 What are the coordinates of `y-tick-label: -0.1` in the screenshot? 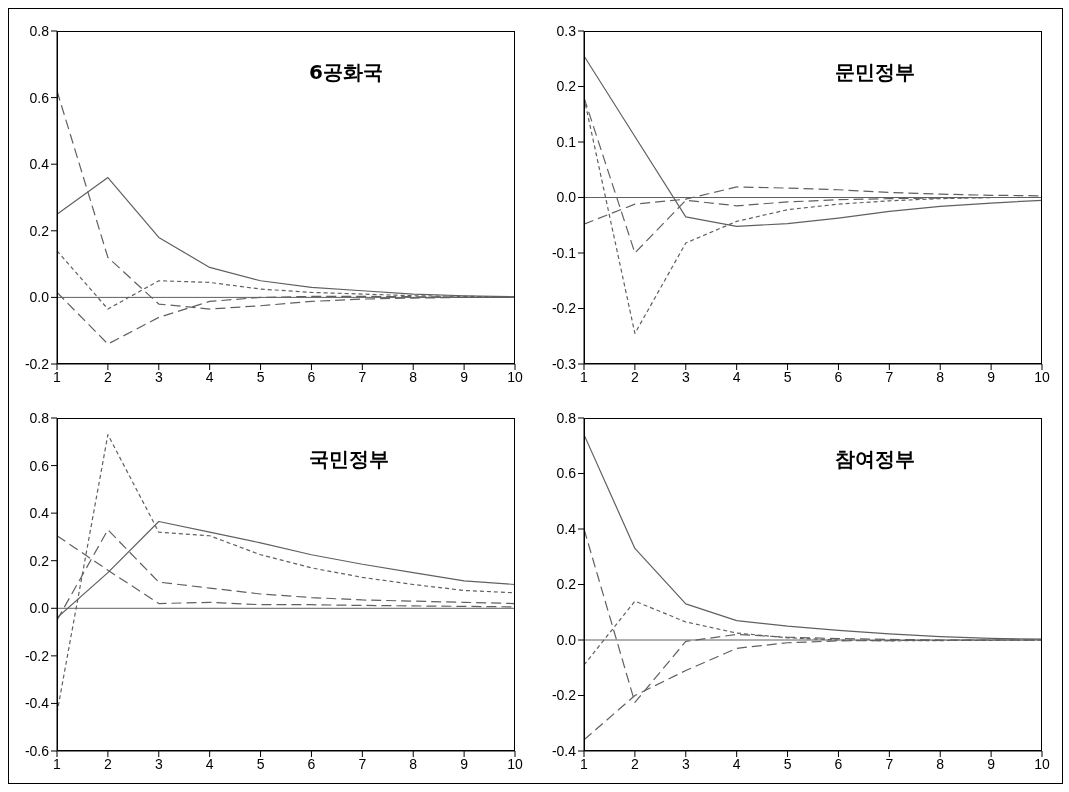 It's located at (563, 252).